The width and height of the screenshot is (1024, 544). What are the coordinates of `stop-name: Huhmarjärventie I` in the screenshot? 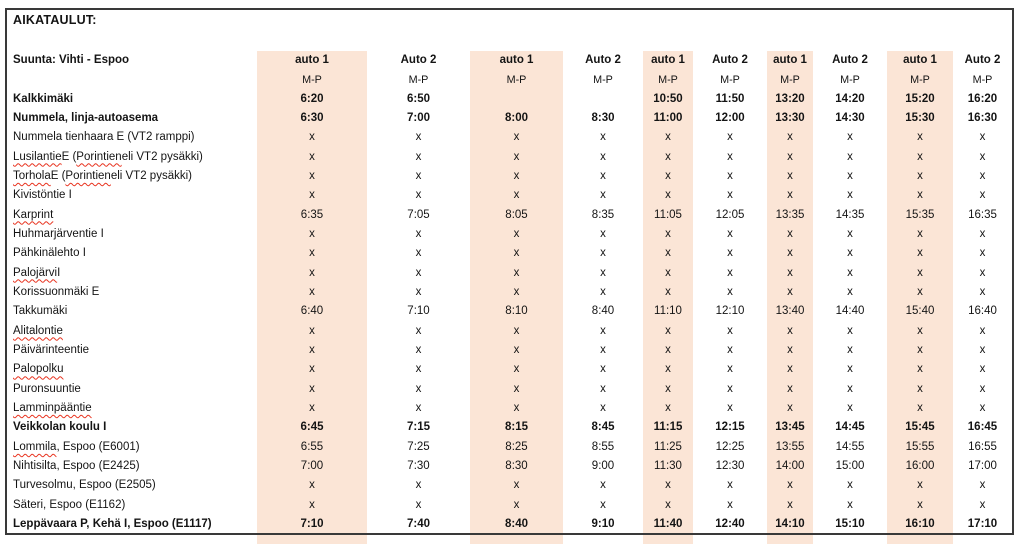 It's located at (132, 234).